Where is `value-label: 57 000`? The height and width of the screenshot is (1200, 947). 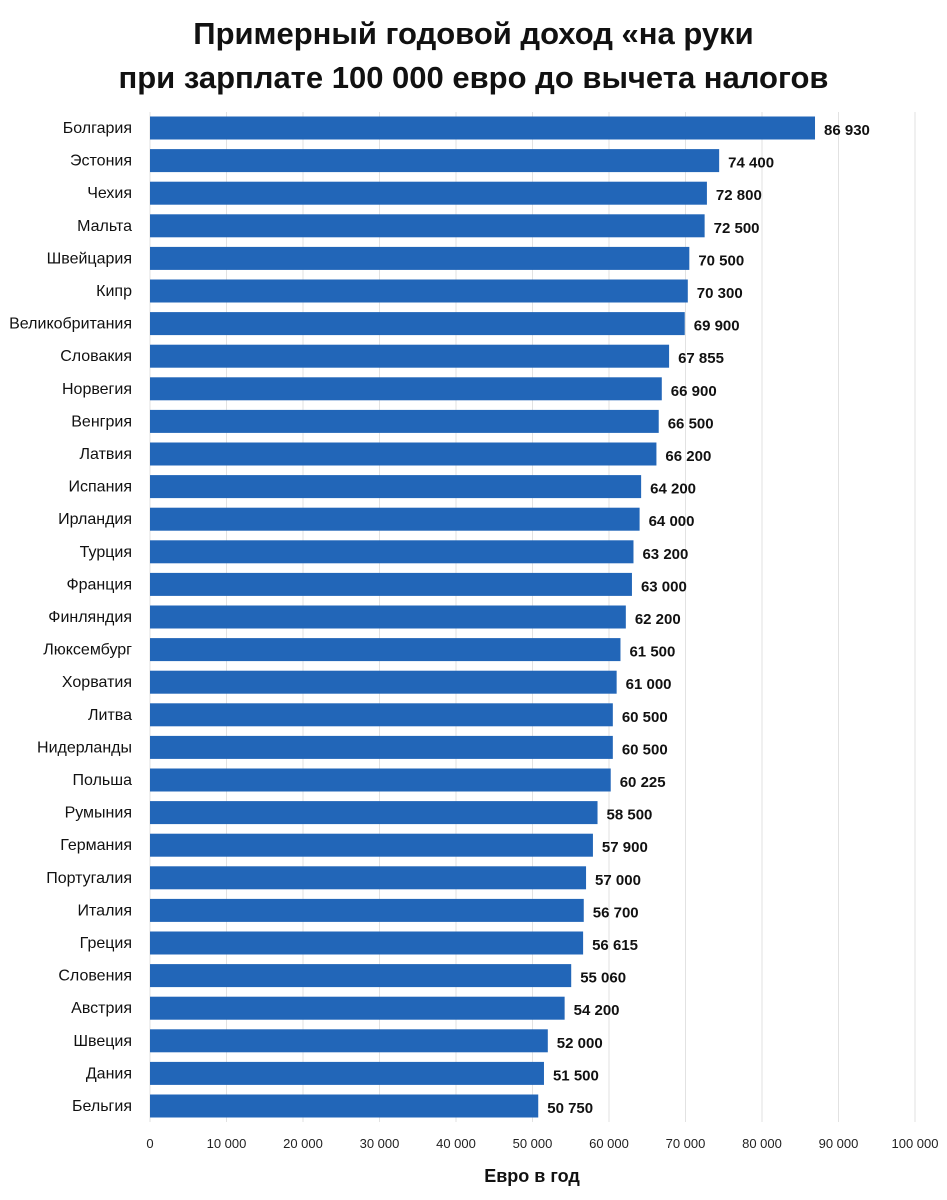
value-label: 57 000 is located at coordinates (618, 880).